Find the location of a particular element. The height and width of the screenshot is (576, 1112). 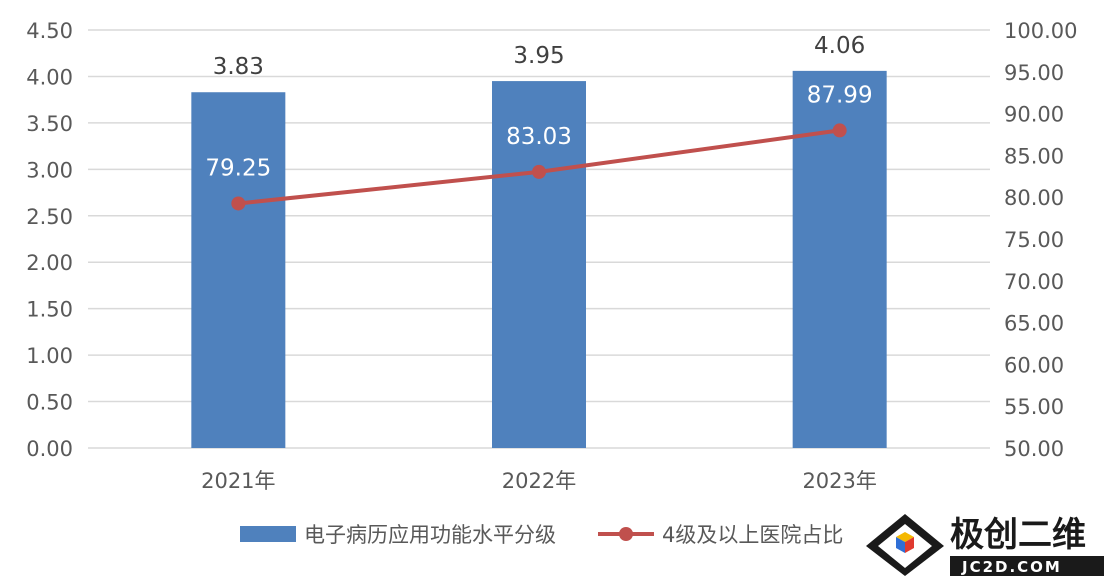

line-value-label: 83.03 is located at coordinates (539, 137).